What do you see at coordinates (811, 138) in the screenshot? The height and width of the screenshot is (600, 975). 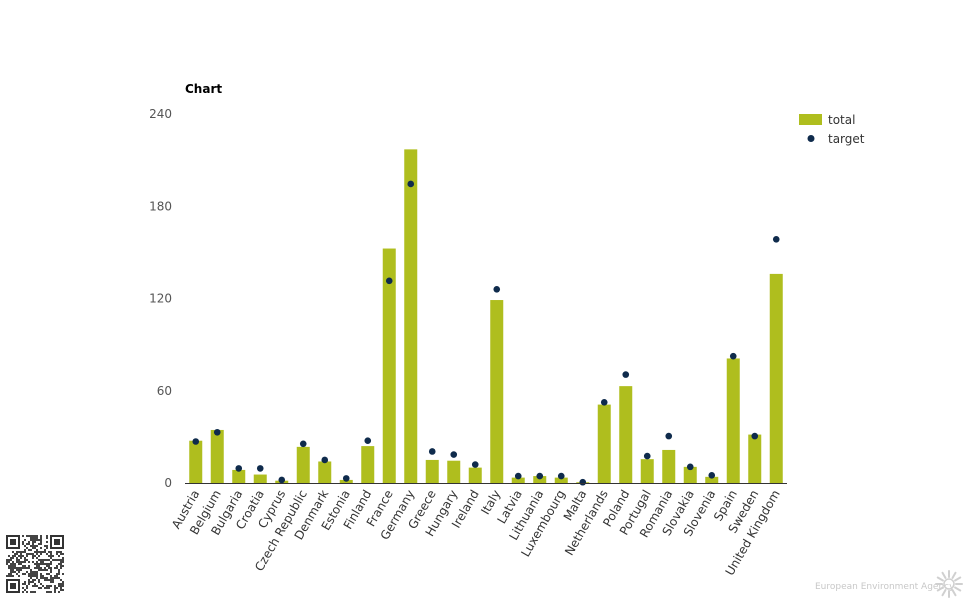 I see `legend-target-swatch` at bounding box center [811, 138].